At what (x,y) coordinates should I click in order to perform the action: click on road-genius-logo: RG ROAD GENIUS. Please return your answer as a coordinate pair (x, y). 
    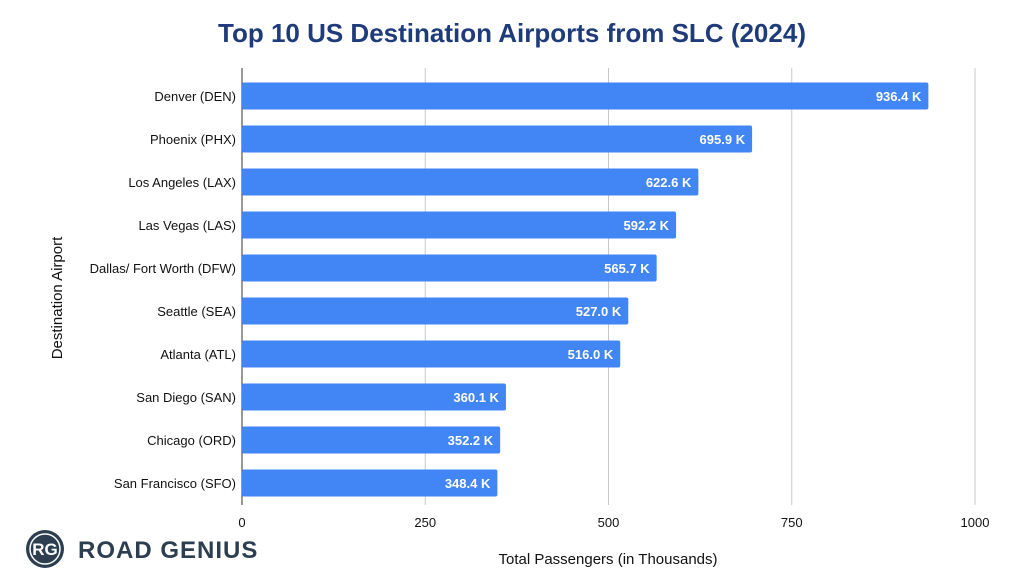
    Looking at the image, I should click on (142, 549).